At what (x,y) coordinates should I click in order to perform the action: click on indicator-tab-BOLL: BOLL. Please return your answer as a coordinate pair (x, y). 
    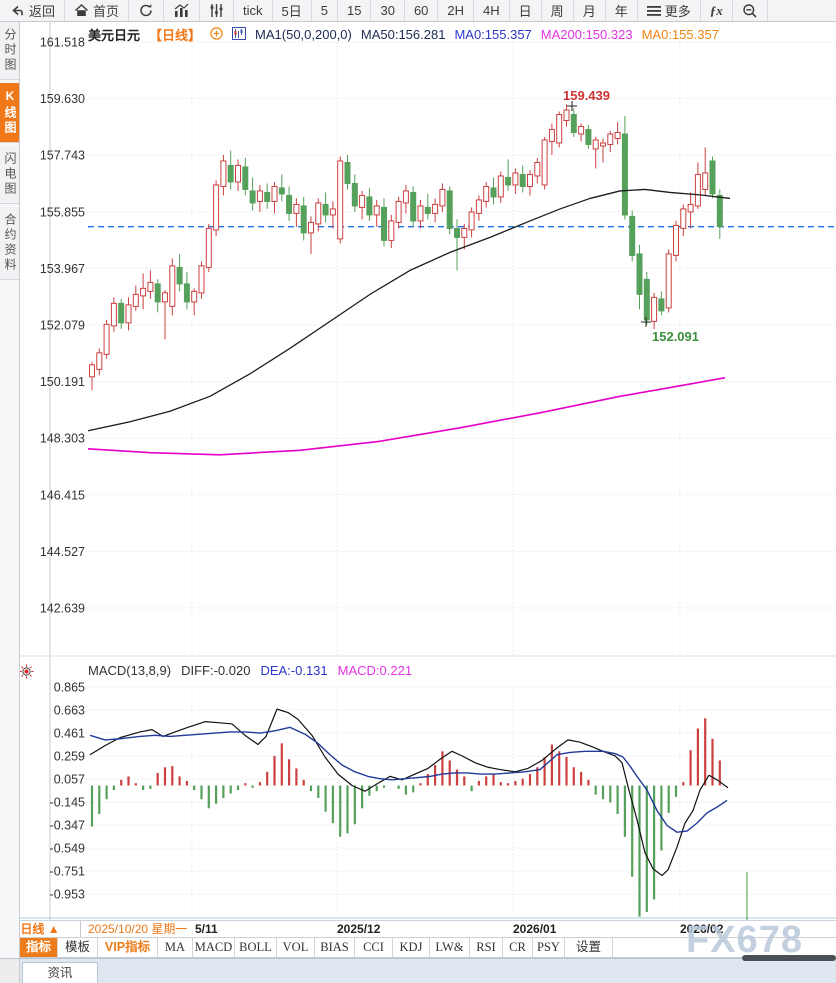
    Looking at the image, I should click on (256, 947).